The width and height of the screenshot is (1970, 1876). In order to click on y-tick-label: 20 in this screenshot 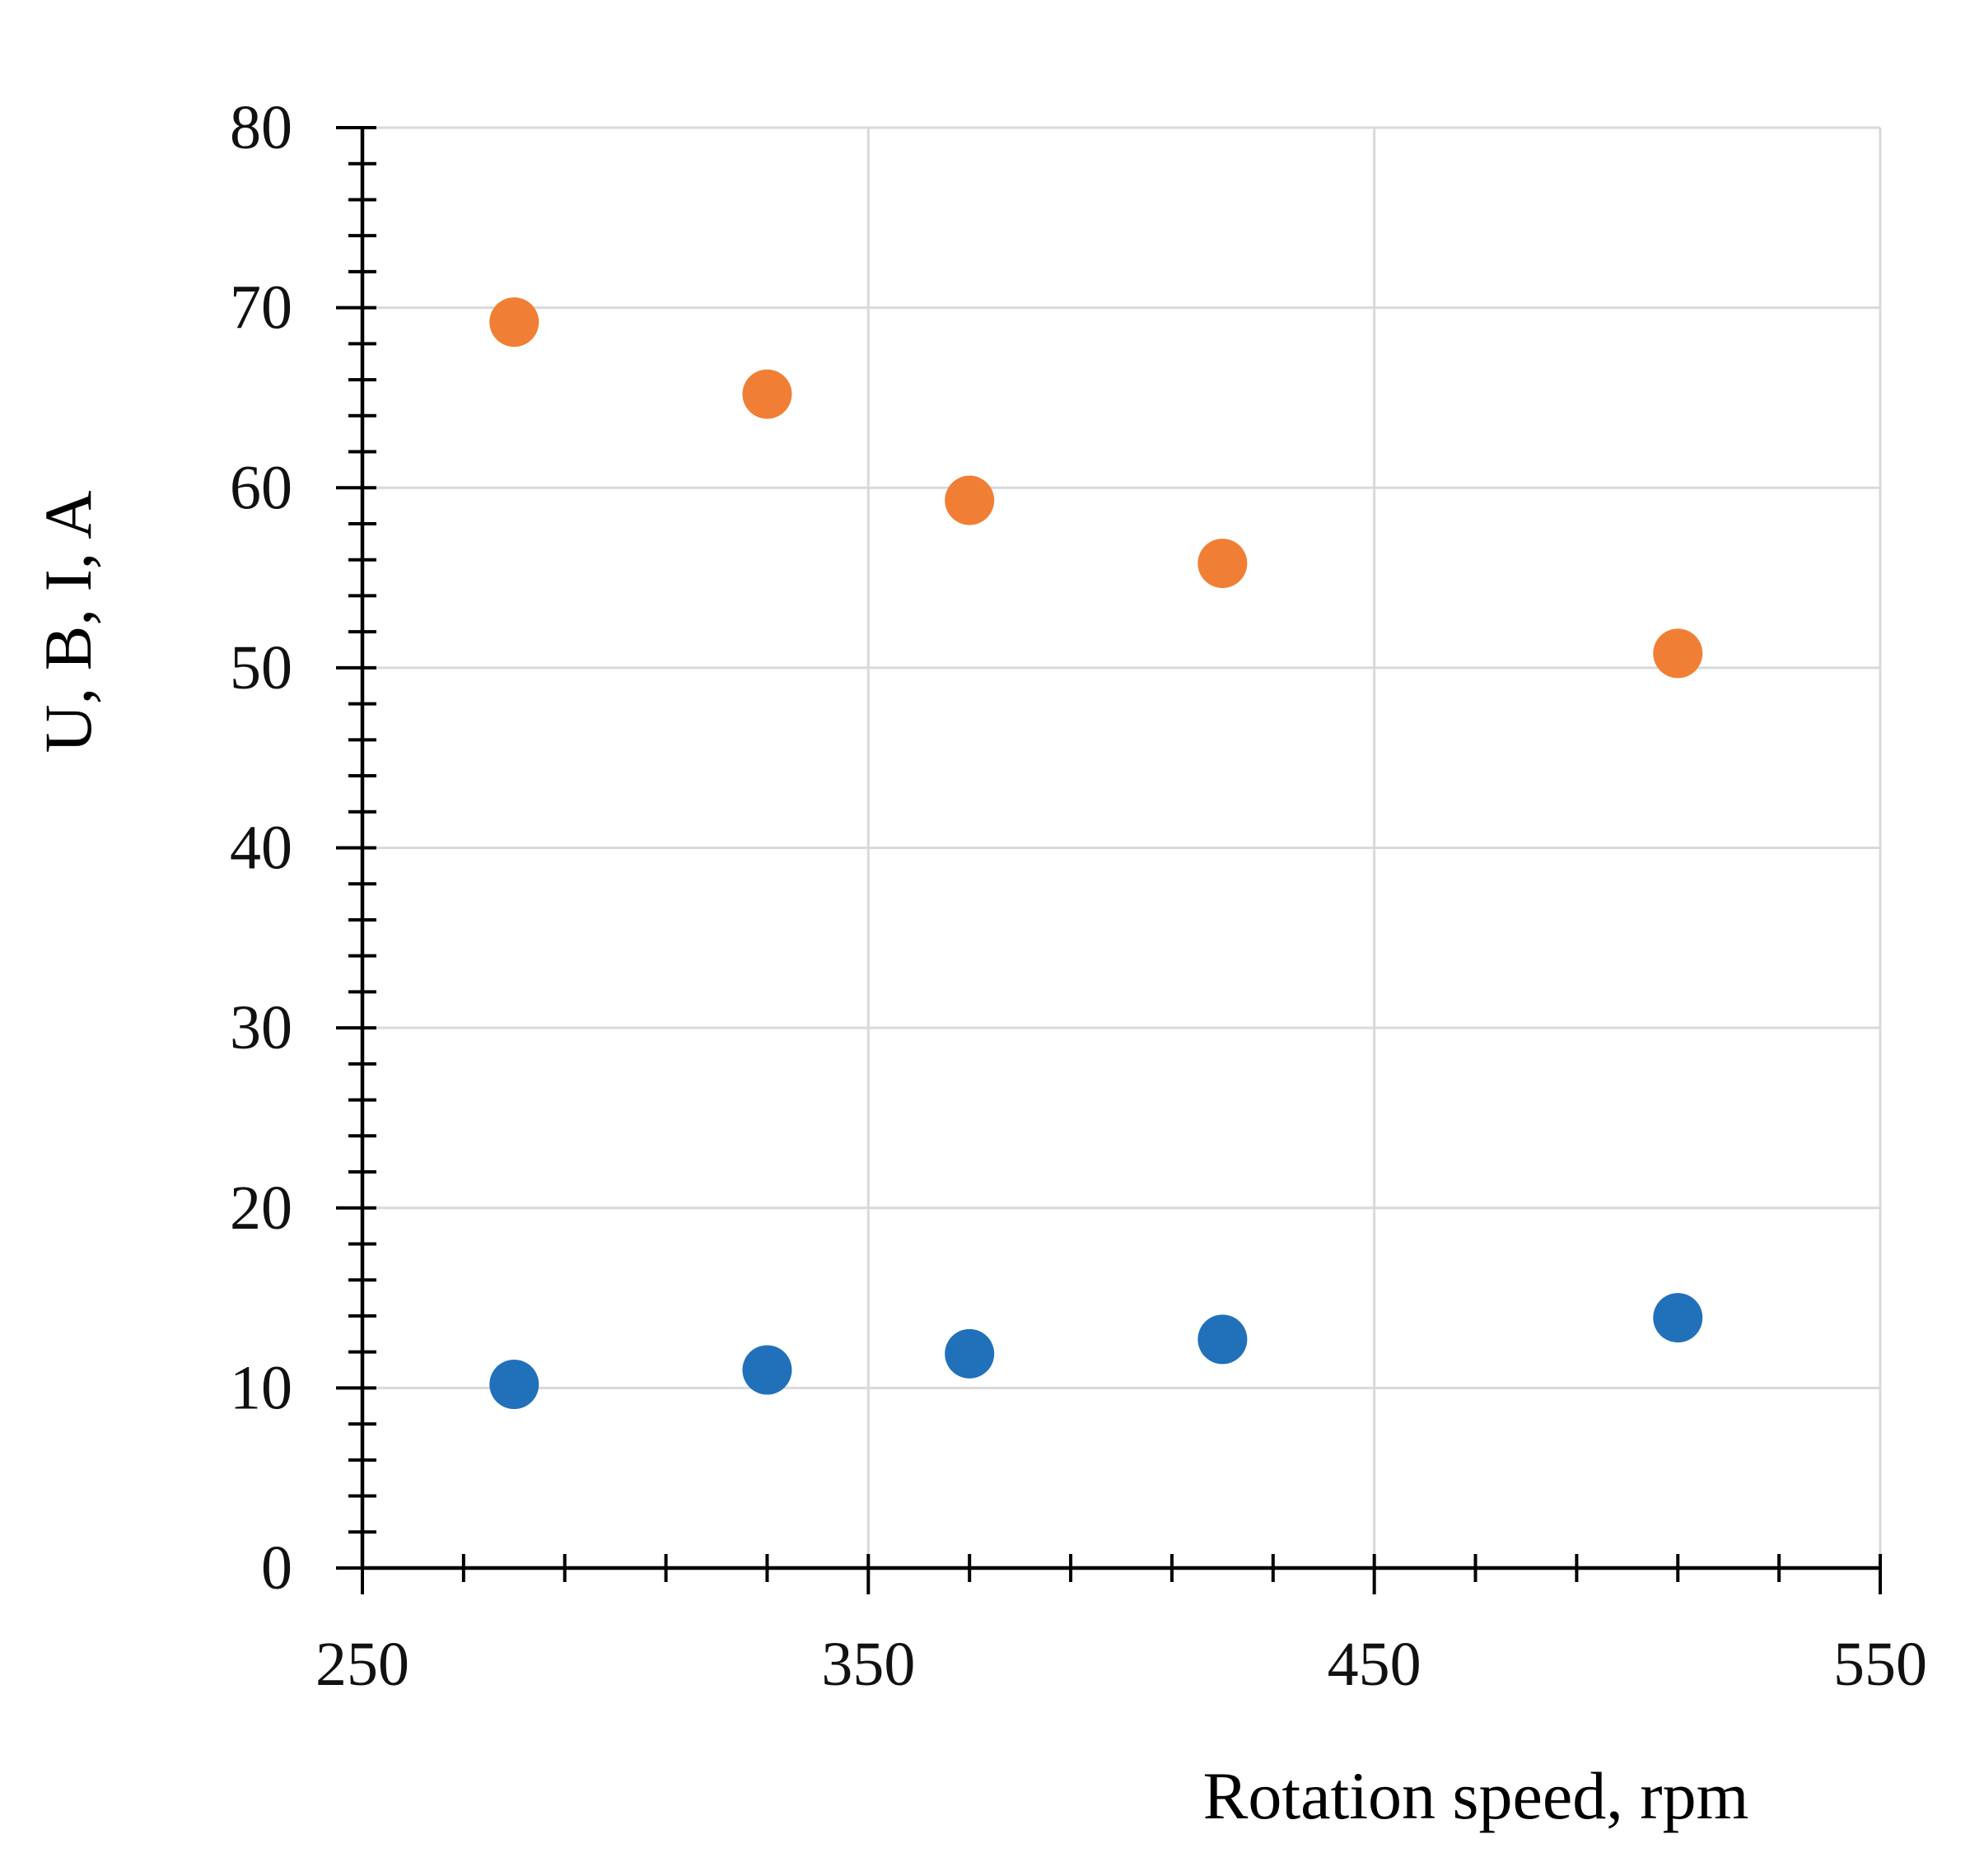, I will do `click(261, 1208)`.